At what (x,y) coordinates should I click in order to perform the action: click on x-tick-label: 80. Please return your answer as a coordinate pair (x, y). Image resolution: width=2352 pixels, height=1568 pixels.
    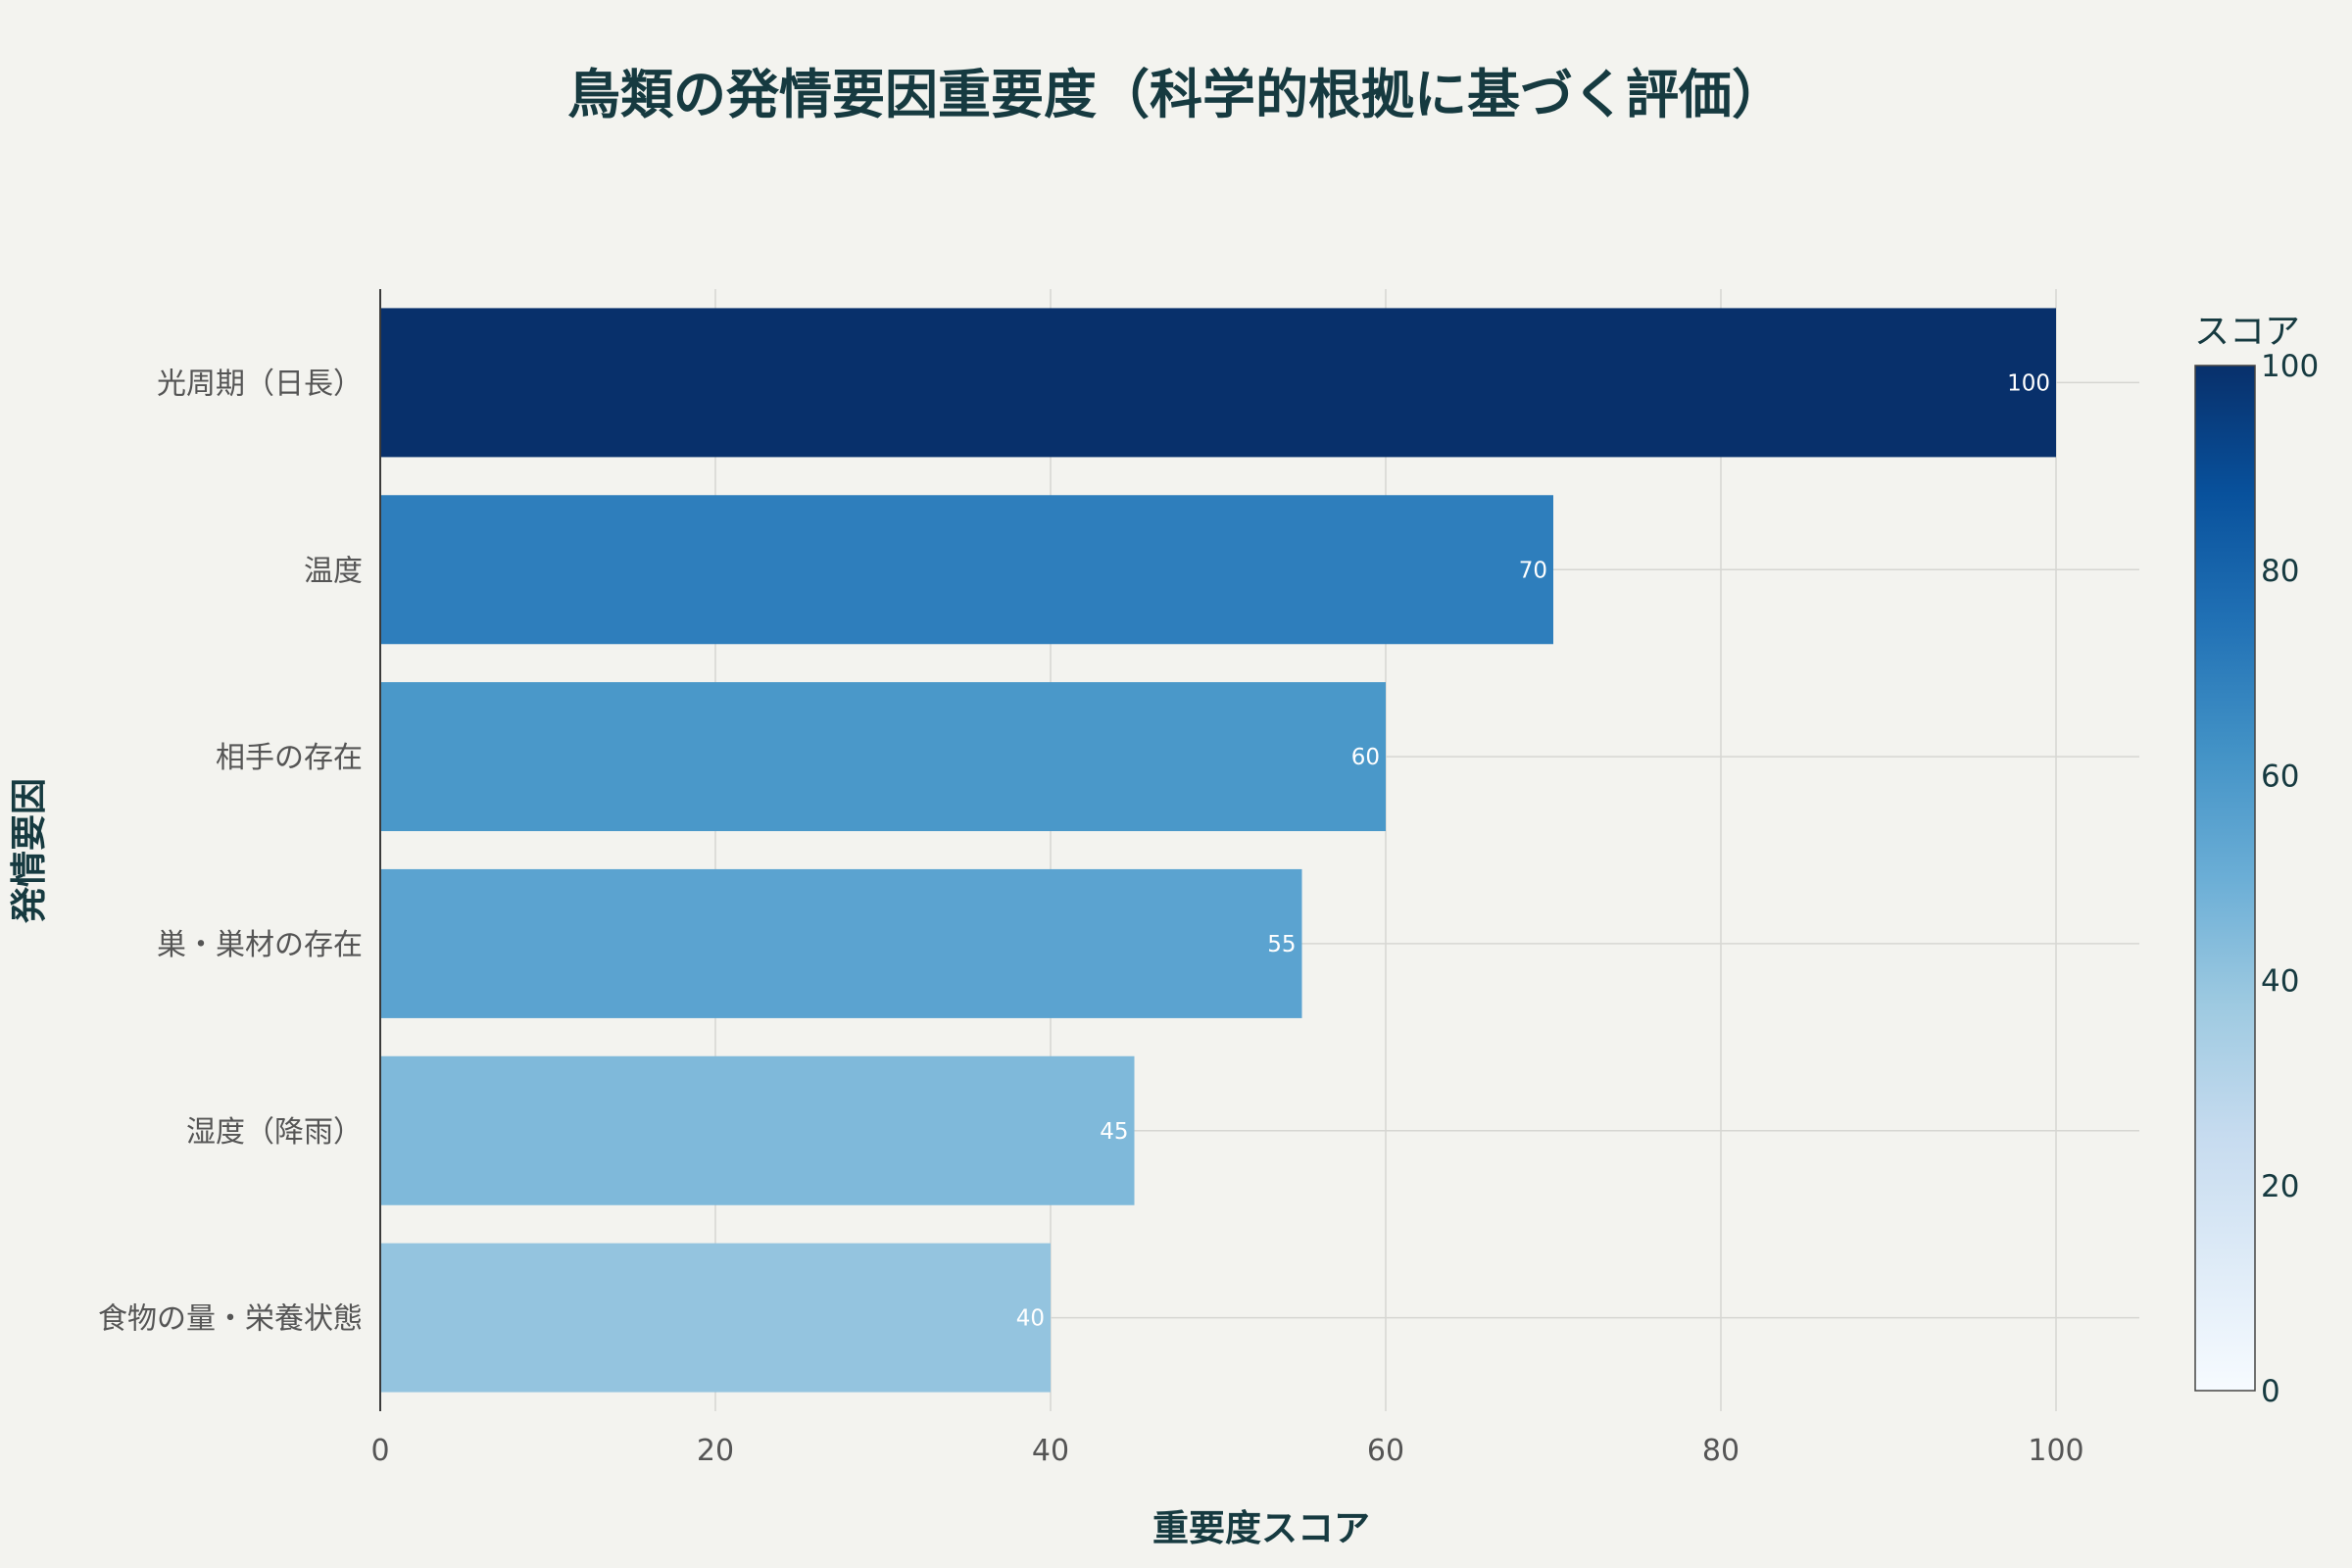
    Looking at the image, I should click on (1721, 1451).